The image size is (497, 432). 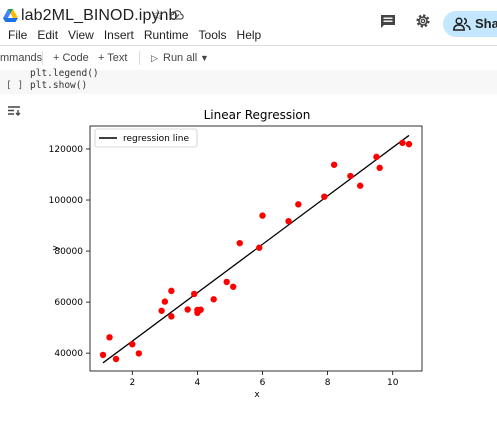 I want to click on caret-down-icon: ▼, so click(x=204, y=58).